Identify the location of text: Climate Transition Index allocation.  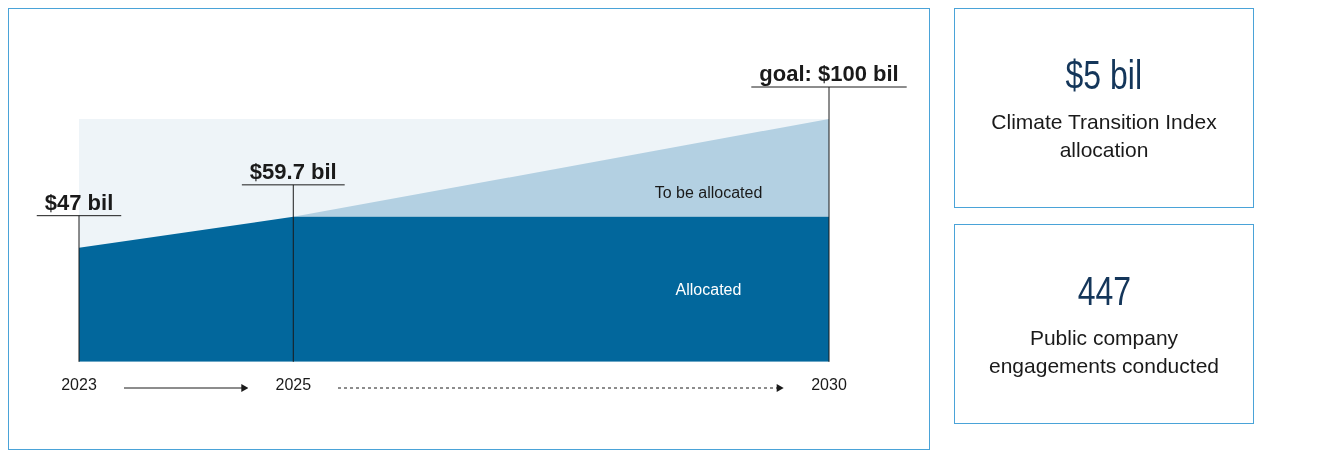
(1104, 136).